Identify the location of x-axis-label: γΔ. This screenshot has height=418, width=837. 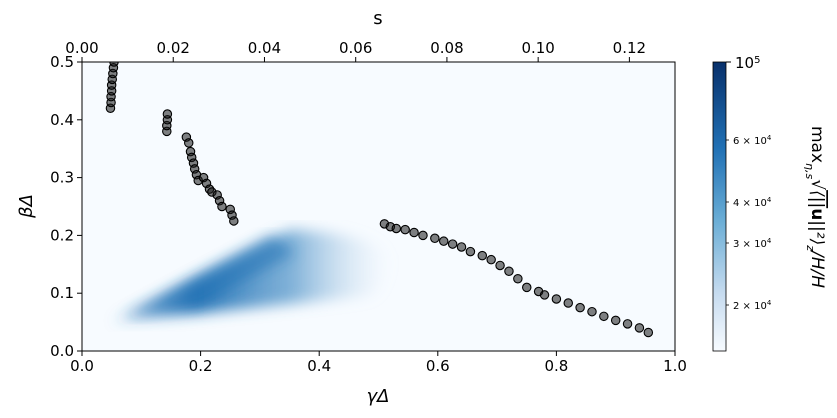
(378, 396).